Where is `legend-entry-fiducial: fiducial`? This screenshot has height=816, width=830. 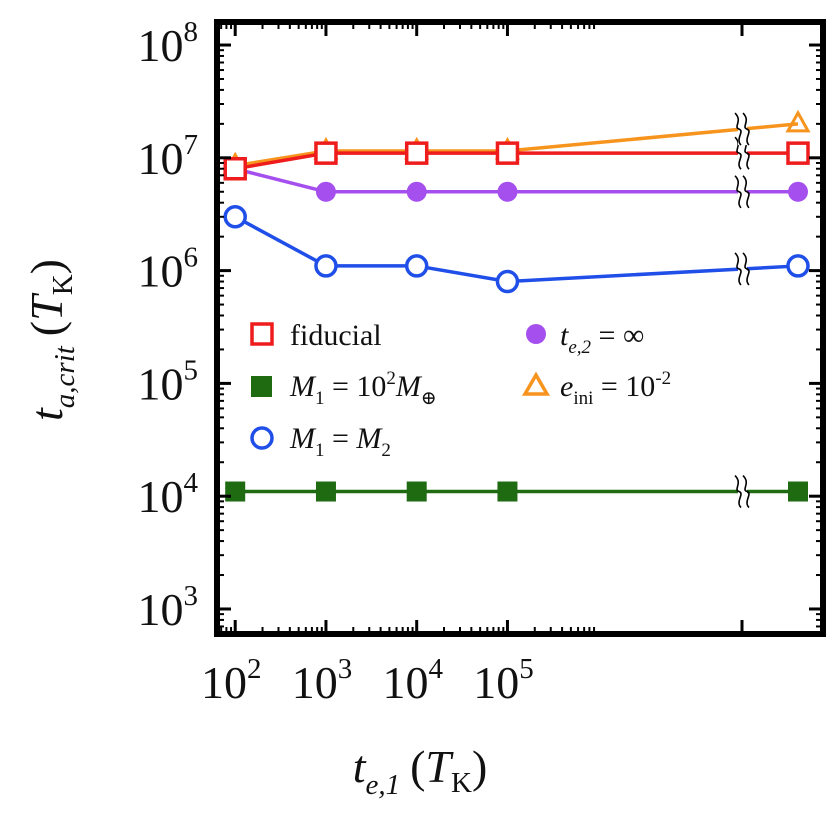
legend-entry-fiducial: fiducial is located at coordinates (316, 335).